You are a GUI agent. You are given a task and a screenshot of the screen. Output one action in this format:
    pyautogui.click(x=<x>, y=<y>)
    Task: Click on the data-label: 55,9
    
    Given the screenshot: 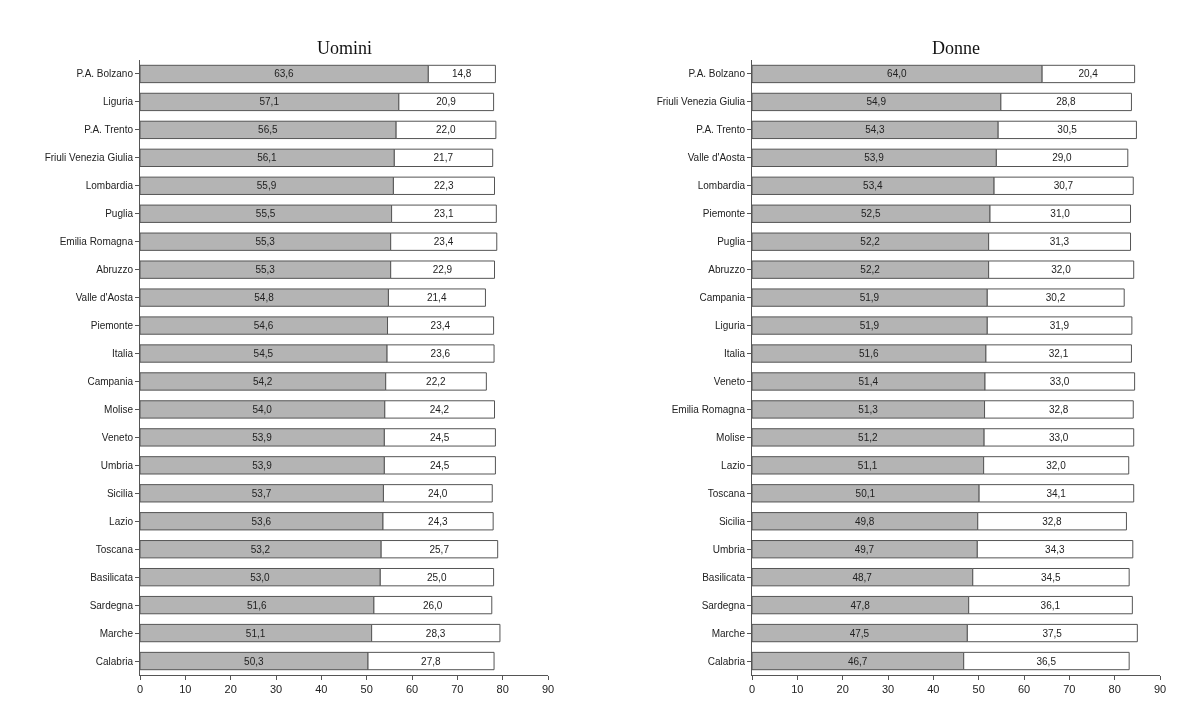 What is the action you would take?
    pyautogui.click(x=266, y=186)
    